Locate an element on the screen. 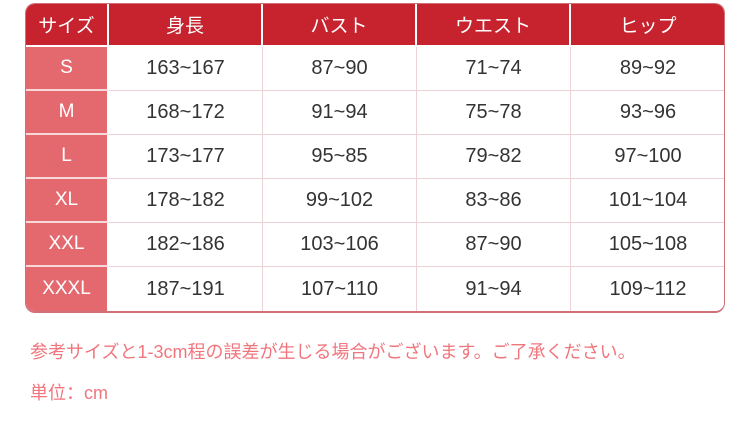 The height and width of the screenshot is (428, 750). header-cell-height: 身長 is located at coordinates (186, 25).